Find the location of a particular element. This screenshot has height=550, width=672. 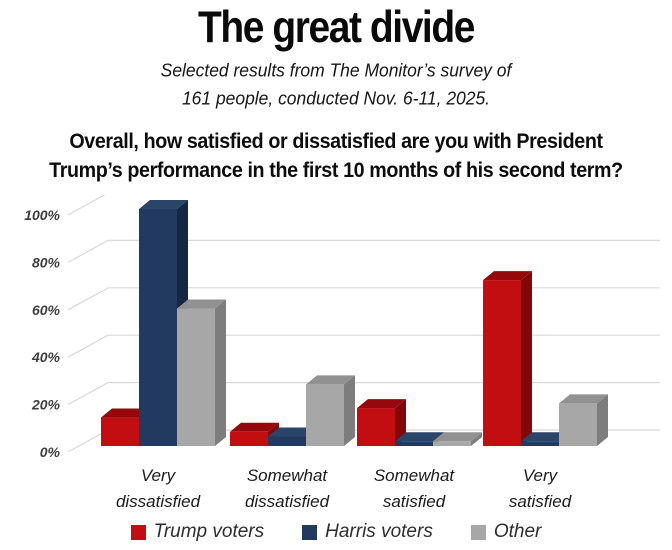

x-axis-label-somewhat-satisfied: Somewhat satisfied is located at coordinates (414, 489).